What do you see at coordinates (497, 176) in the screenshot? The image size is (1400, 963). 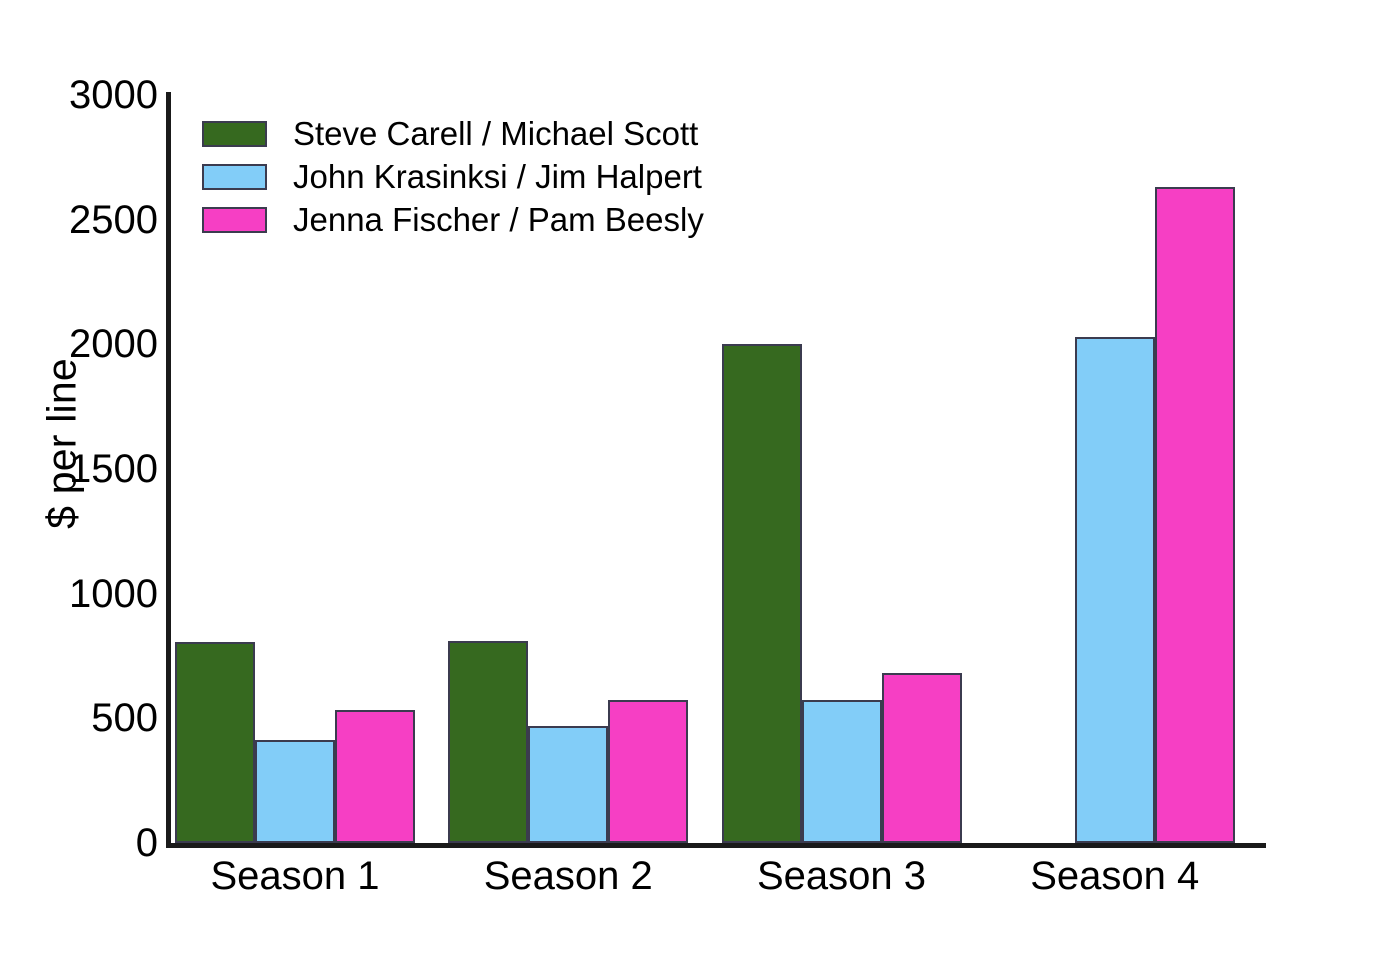 I see `legend-label: John Krasinksi / Jim Halpert` at bounding box center [497, 176].